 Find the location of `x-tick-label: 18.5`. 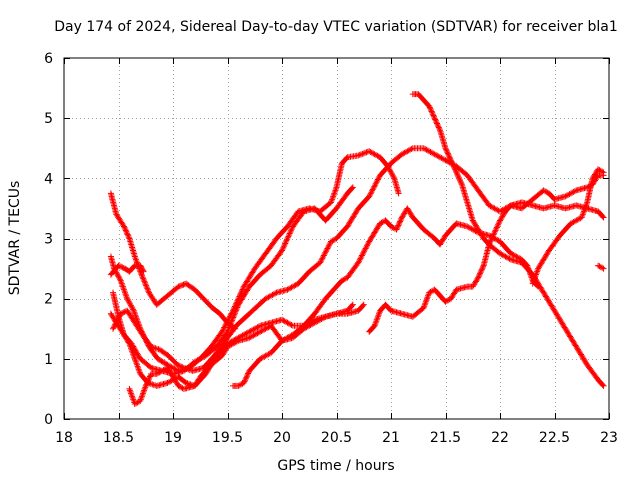

x-tick-label: 18.5 is located at coordinates (118, 438).